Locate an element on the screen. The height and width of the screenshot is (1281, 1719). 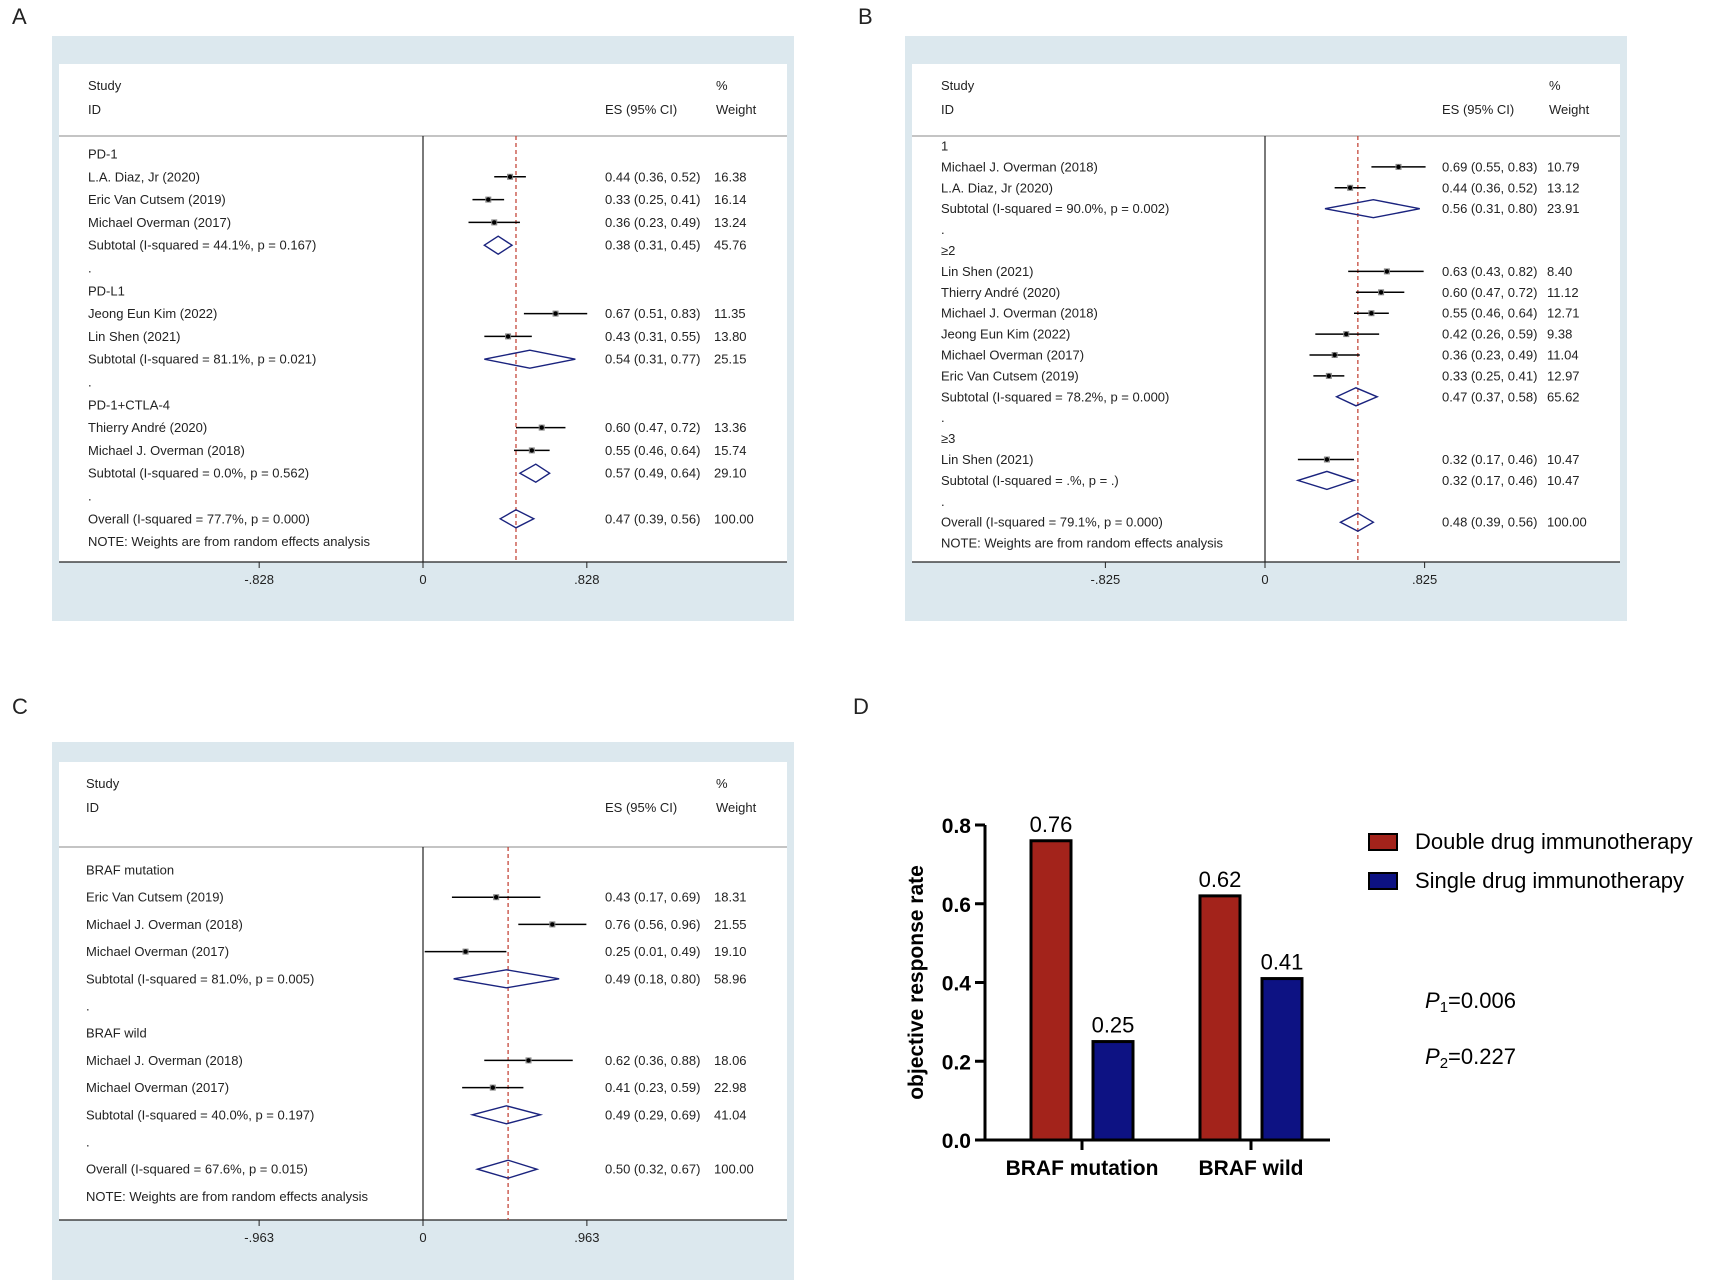
weight-text: 10.47 is located at coordinates (1563, 459).